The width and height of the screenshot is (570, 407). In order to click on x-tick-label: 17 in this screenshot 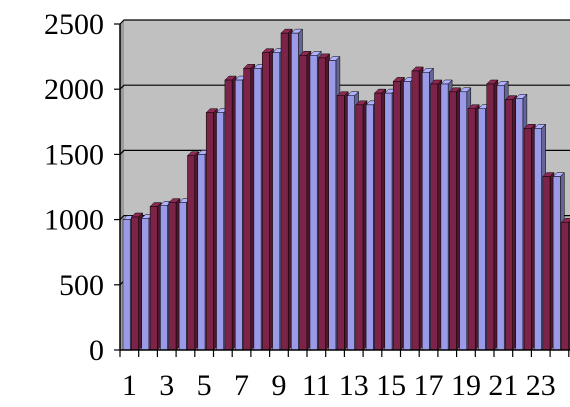, I will do `click(429, 385)`.